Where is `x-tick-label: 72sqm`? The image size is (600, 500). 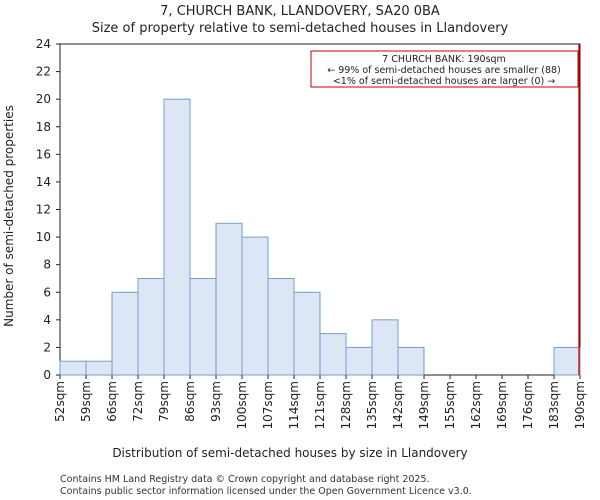
x-tick-label: 72sqm is located at coordinates (138, 401).